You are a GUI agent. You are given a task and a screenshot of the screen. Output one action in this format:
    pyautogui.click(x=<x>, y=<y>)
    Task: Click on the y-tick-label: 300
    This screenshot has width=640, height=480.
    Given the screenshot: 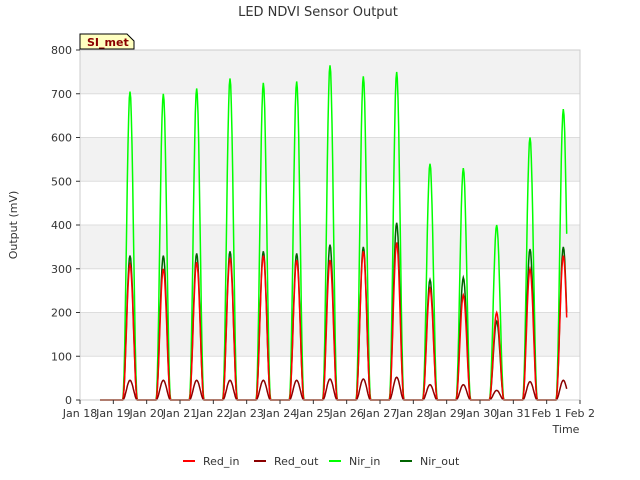 What is the action you would take?
    pyautogui.click(x=61, y=269)
    